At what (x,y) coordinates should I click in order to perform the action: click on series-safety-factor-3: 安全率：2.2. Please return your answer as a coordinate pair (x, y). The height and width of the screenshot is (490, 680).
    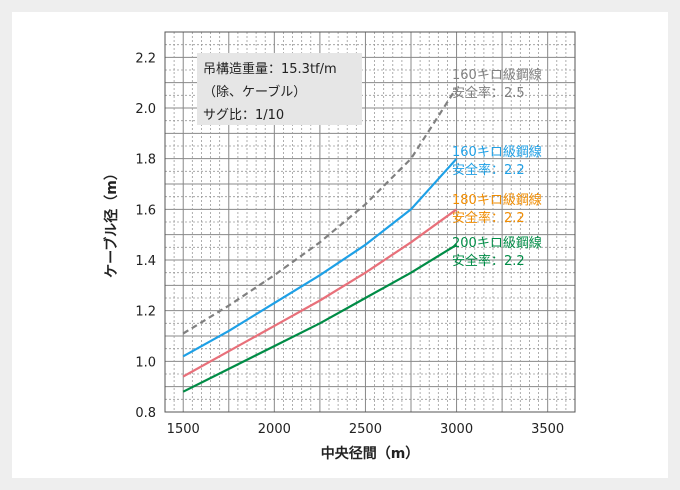
    Looking at the image, I should click on (488, 218).